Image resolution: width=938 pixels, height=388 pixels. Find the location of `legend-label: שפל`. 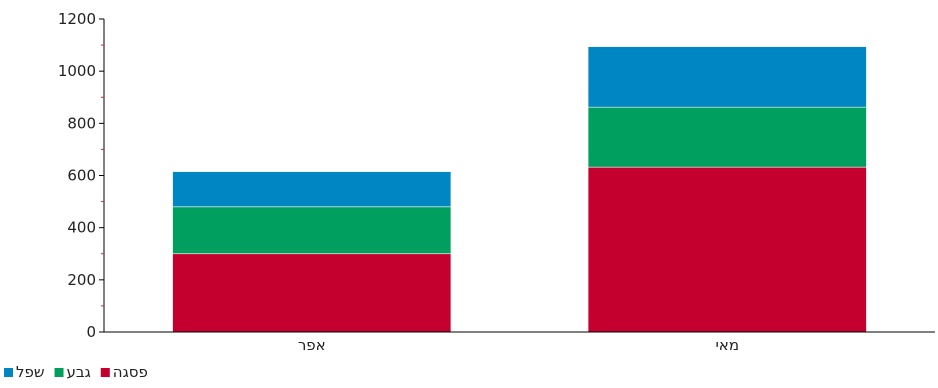

legend-label: שפל is located at coordinates (30, 372).